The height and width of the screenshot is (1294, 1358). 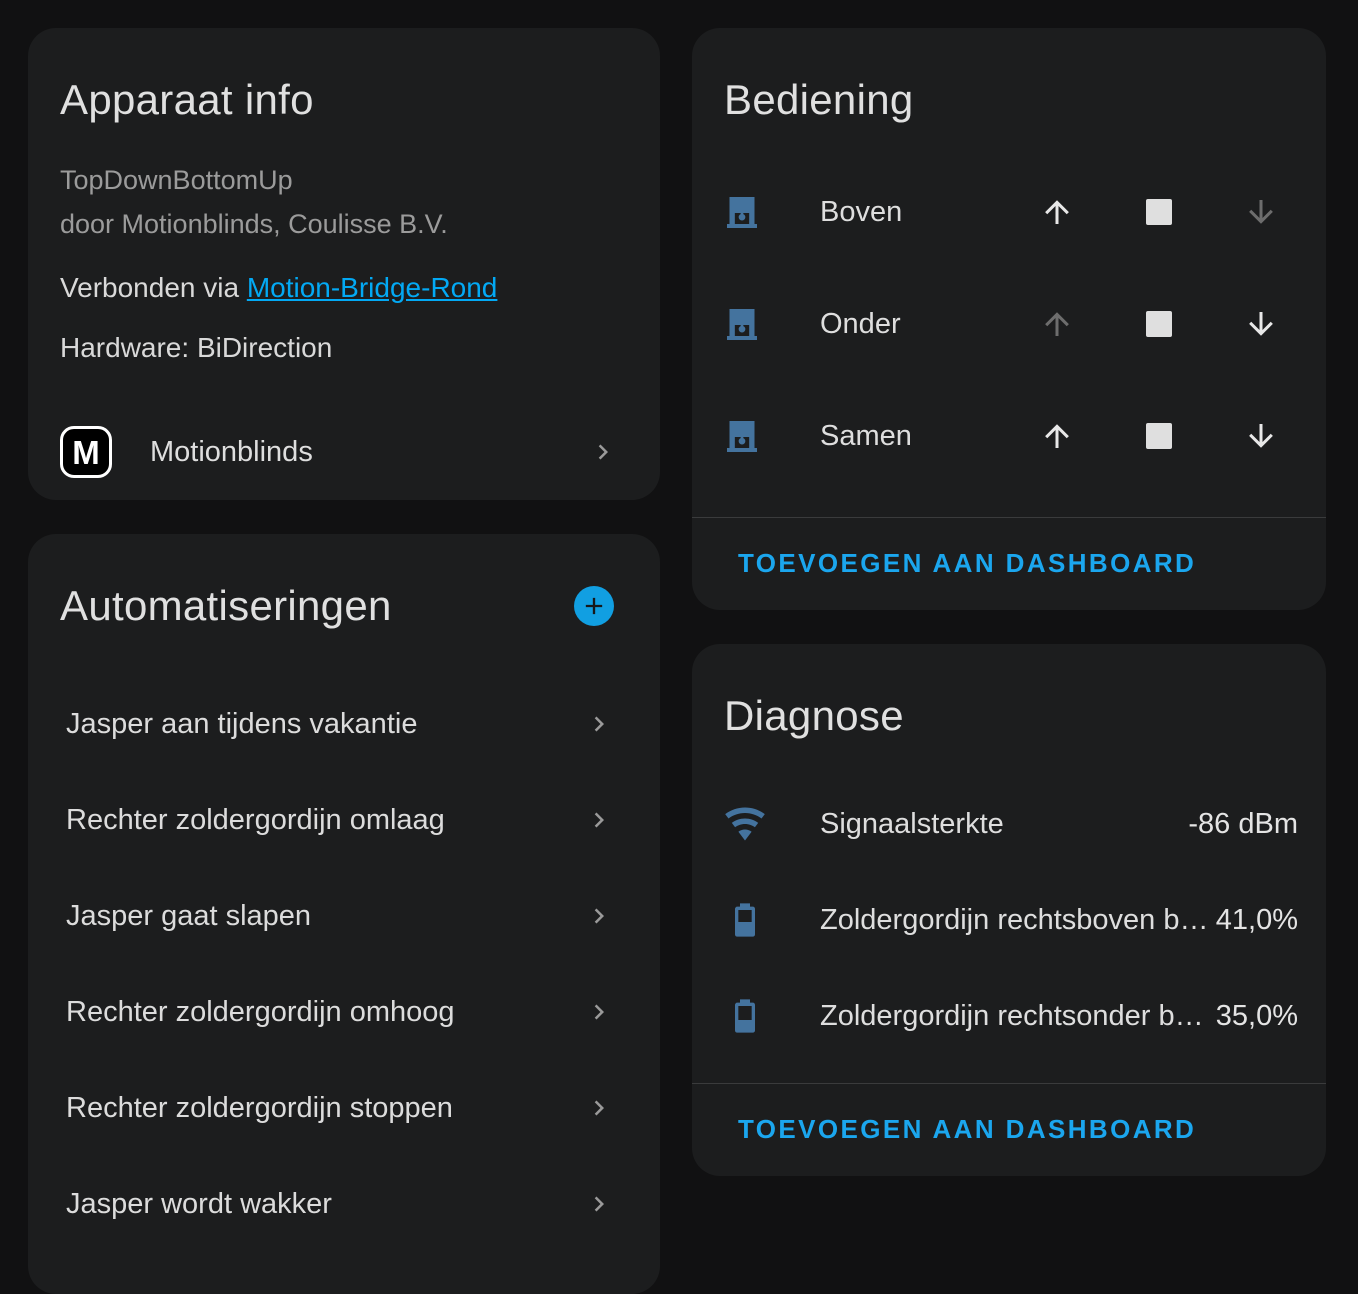 I want to click on automations-header: Automatiseringen, so click(x=344, y=583).